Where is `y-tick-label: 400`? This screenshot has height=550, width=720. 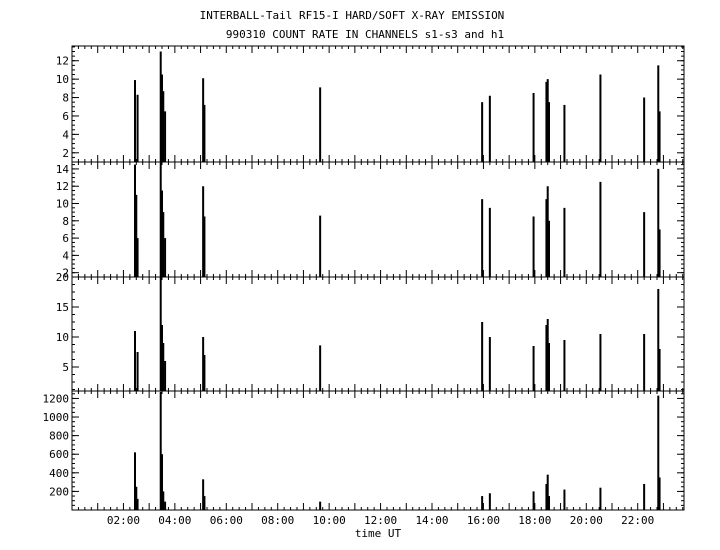
y-tick-label: 400 is located at coordinates (59, 473).